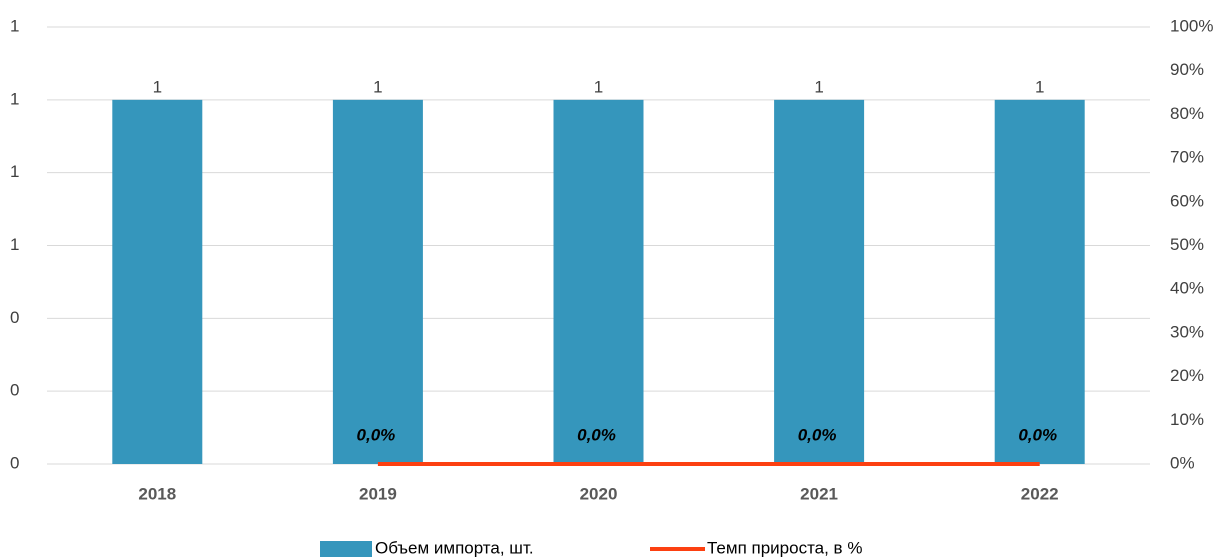 Image resolution: width=1227 pixels, height=559 pixels. I want to click on legend-label: Объем импорта, шт., so click(454, 547).